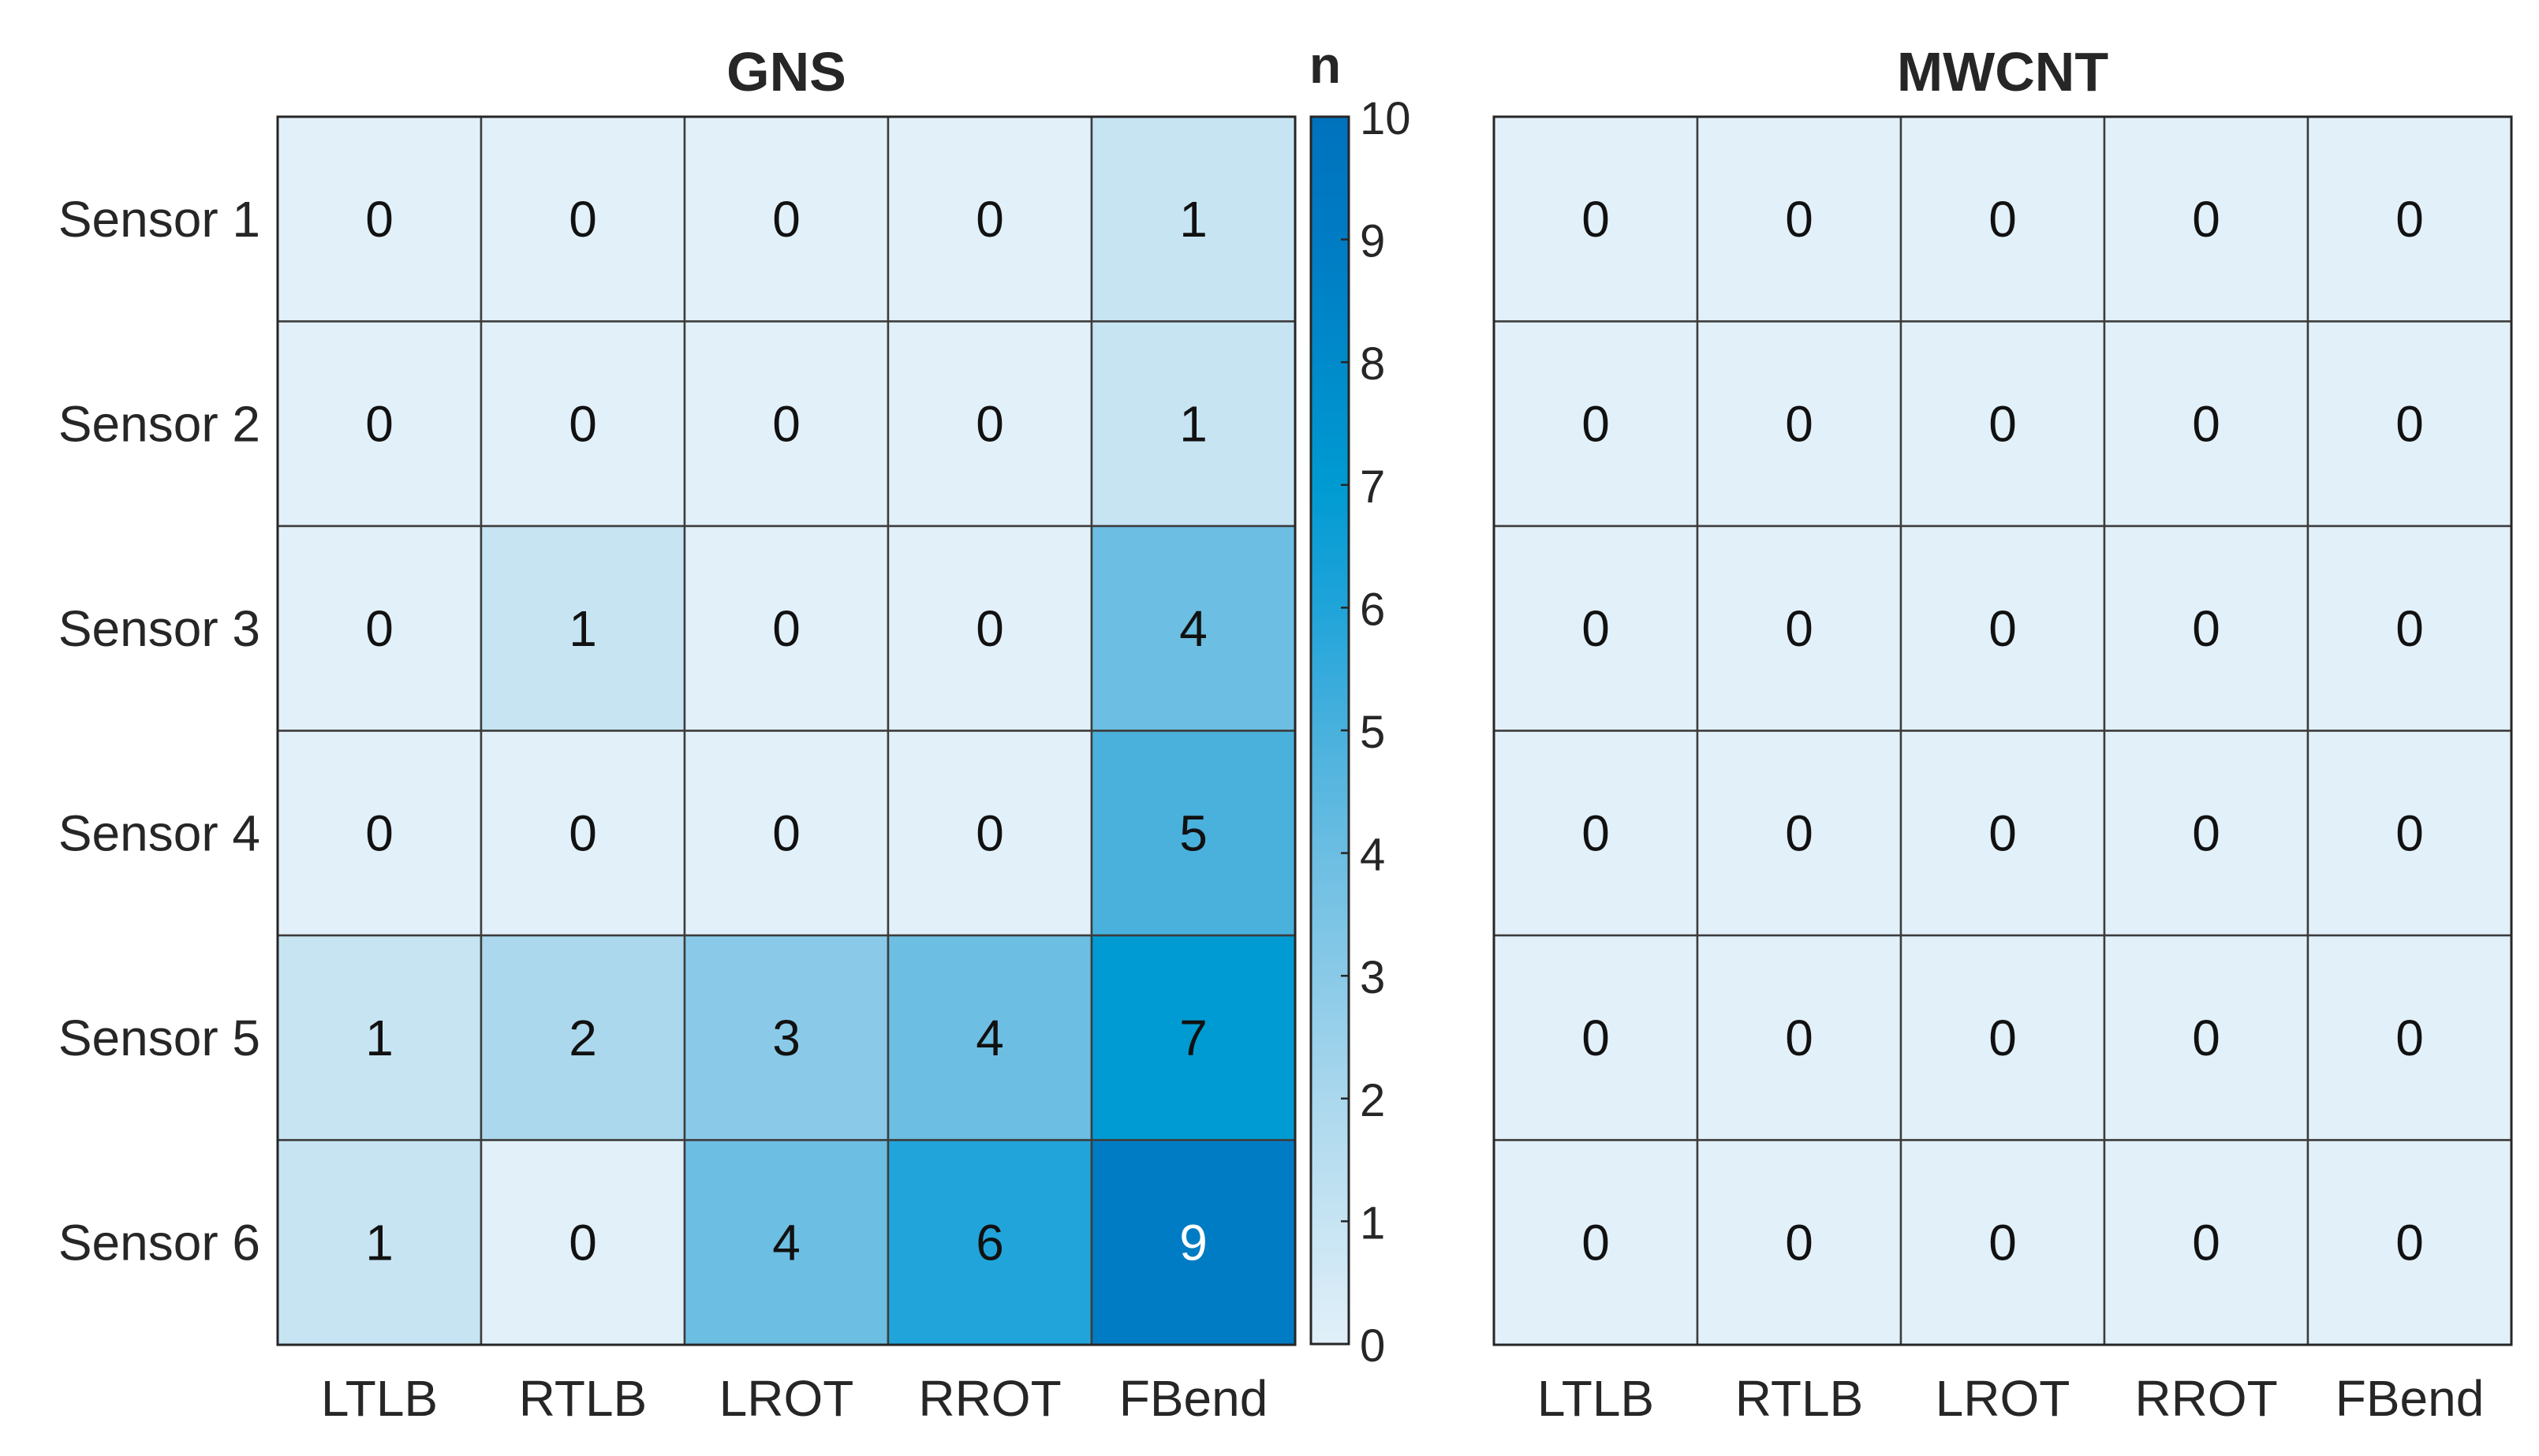 This screenshot has width=2539, height=1456. Describe the element at coordinates (159, 219) in the screenshot. I see `y-tick-label: Sensor 1` at that location.